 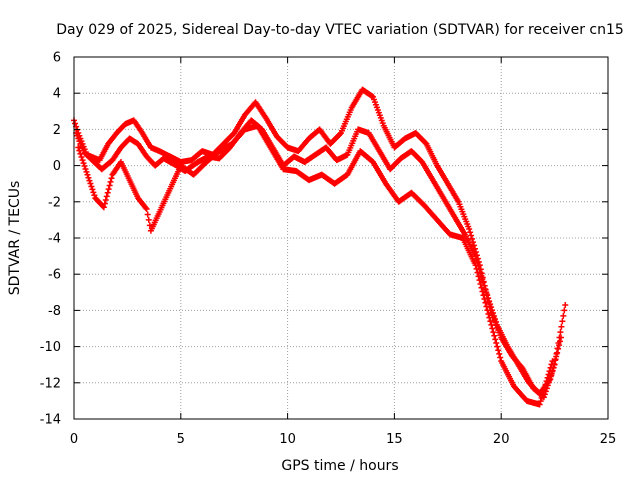 What do you see at coordinates (57, 166) in the screenshot?
I see `y-tick-label: 0` at bounding box center [57, 166].